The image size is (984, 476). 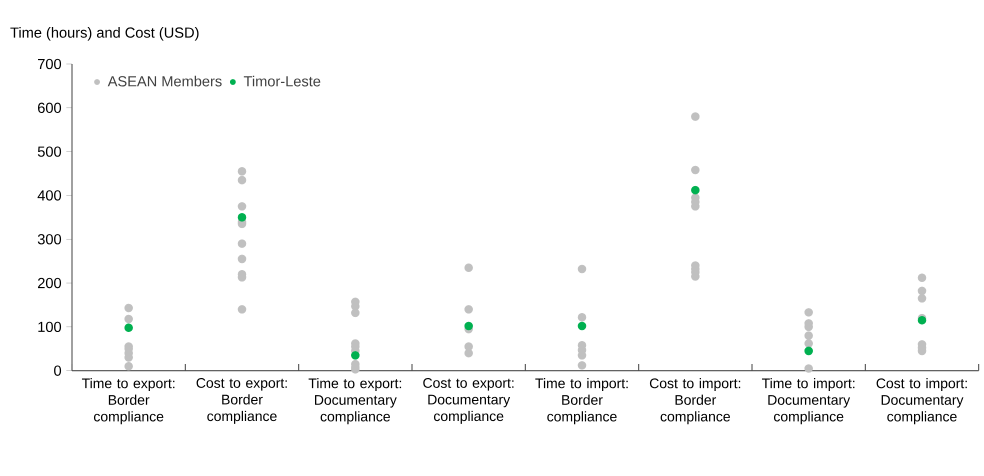 What do you see at coordinates (581, 401) in the screenshot?
I see `x-tick-label: Time to import: Border compliance` at bounding box center [581, 401].